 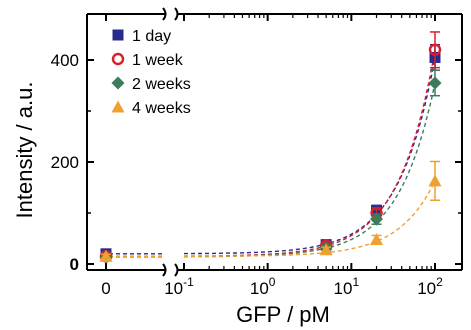 What do you see at coordinates (151, 36) in the screenshot?
I see `legend-label: 1 day` at bounding box center [151, 36].